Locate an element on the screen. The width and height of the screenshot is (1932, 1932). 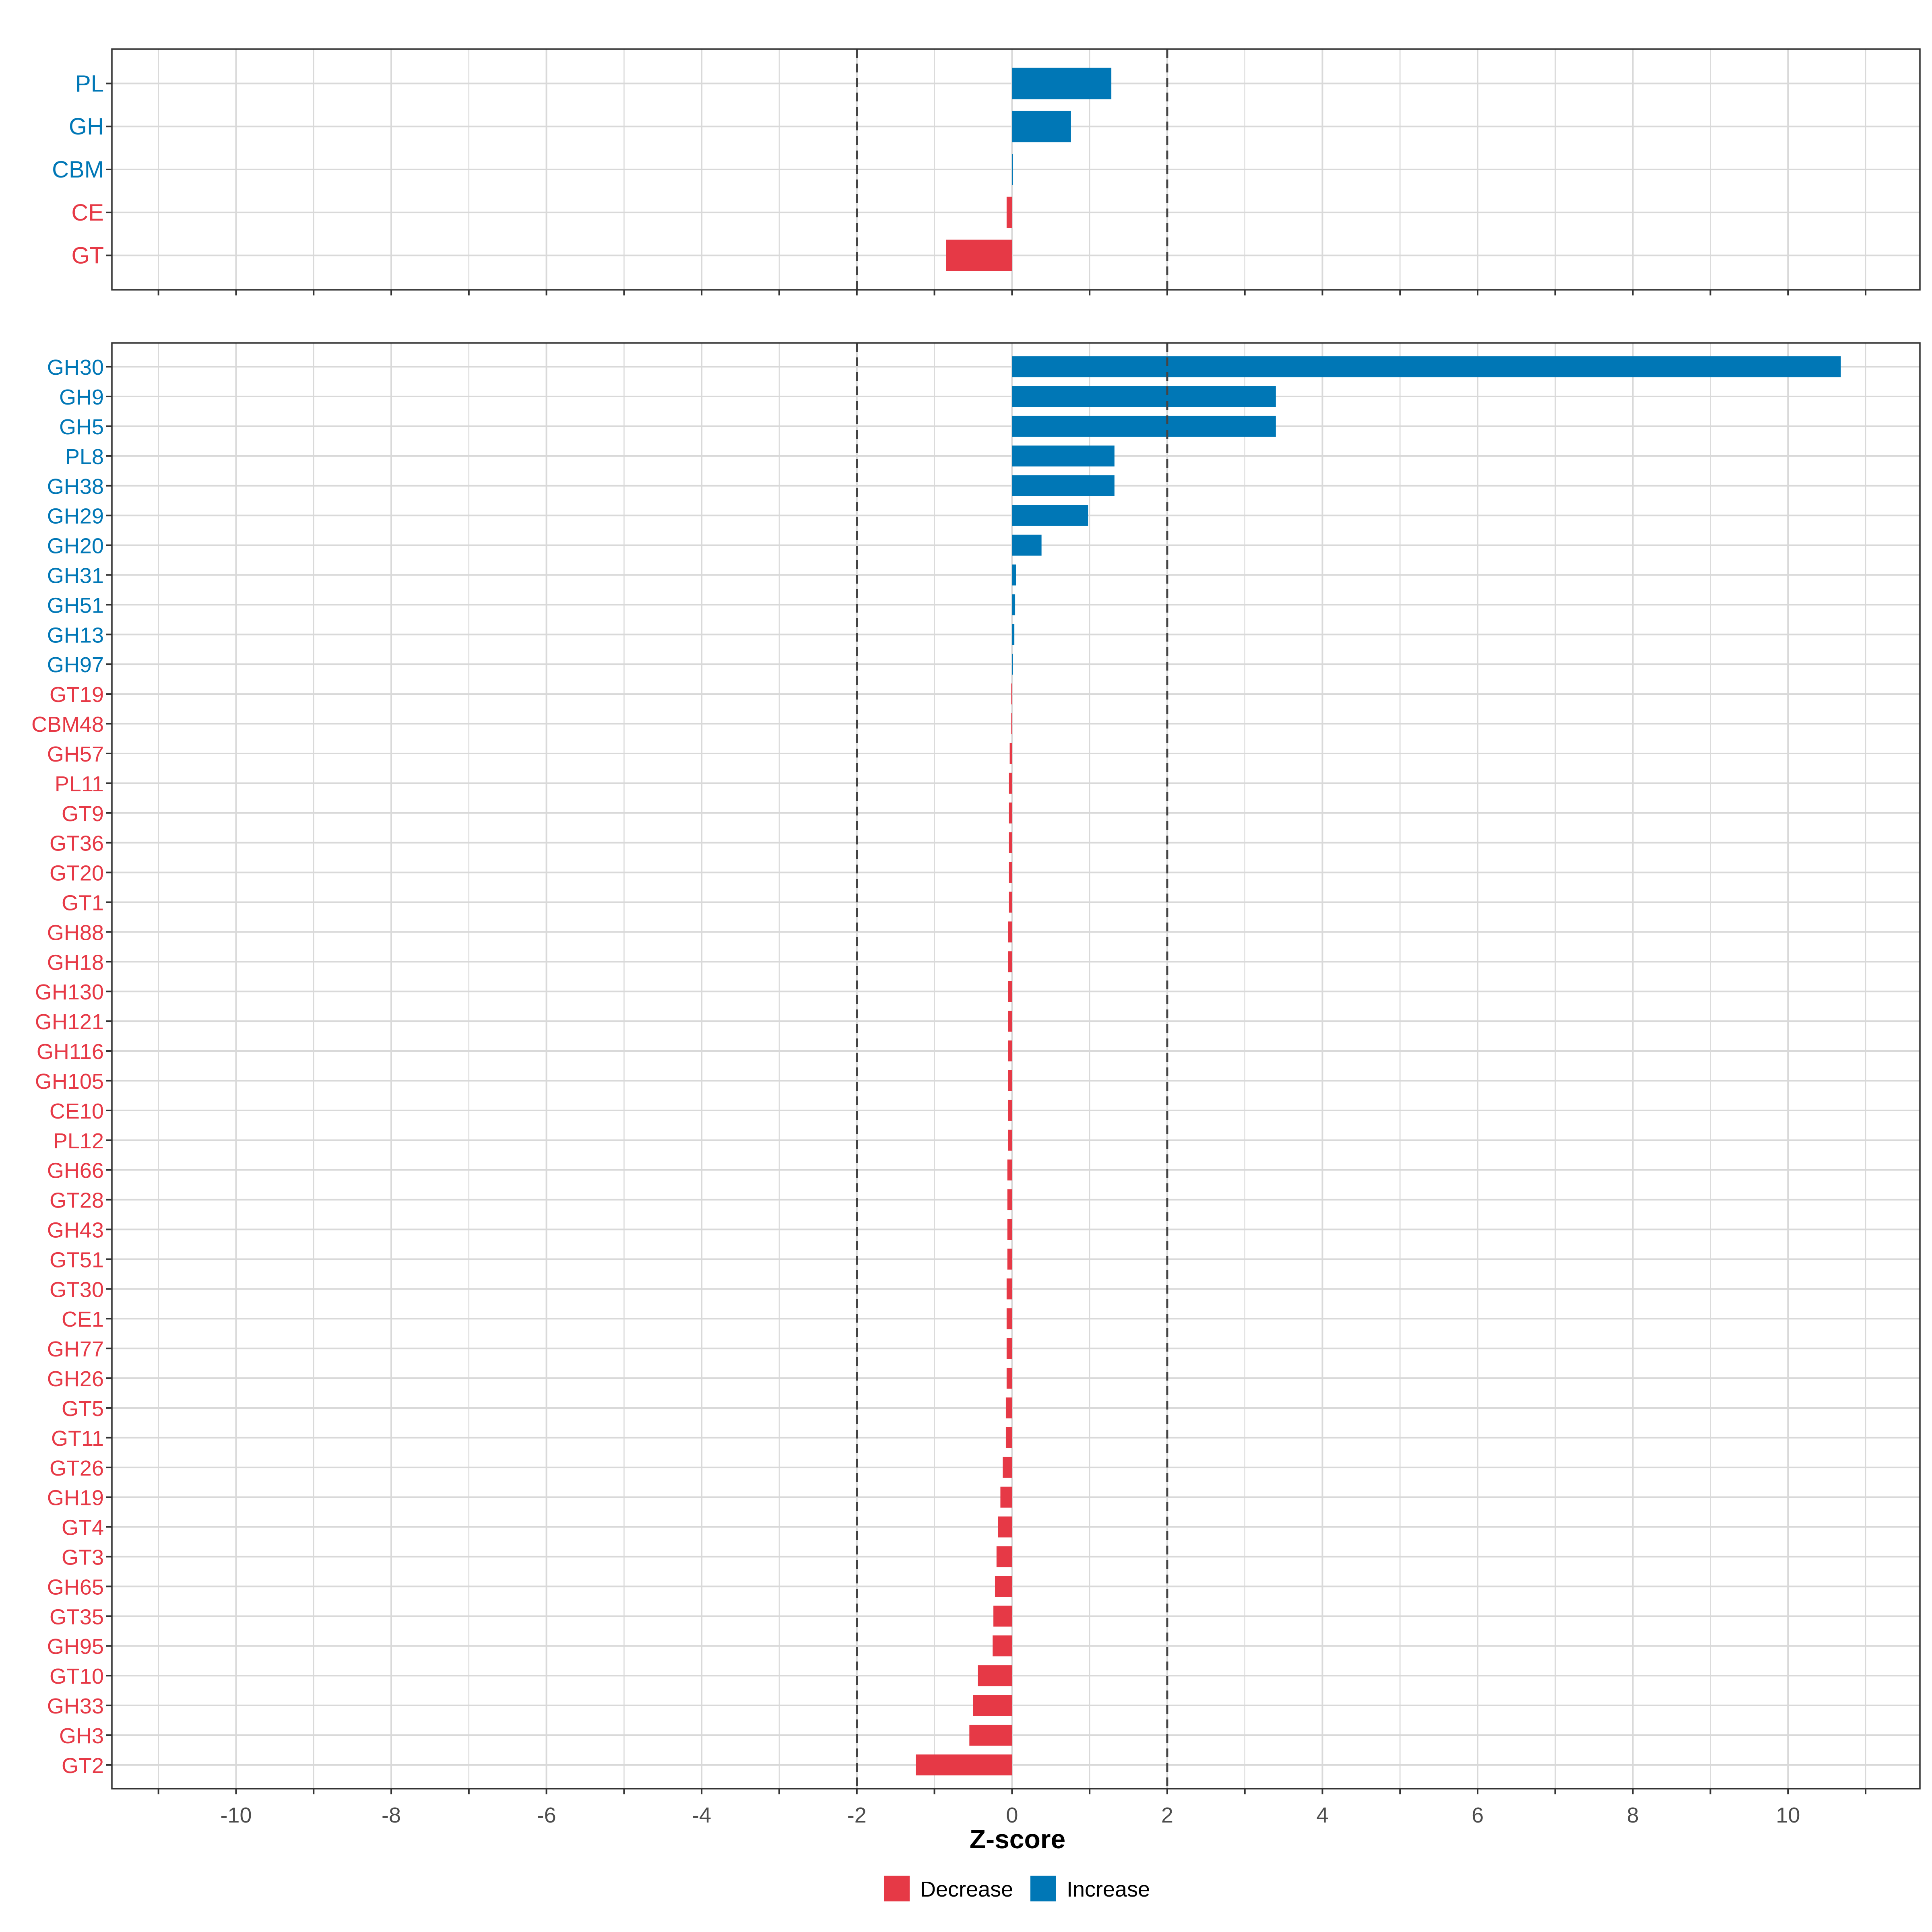
bar-gh19 is located at coordinates (1006, 1497).